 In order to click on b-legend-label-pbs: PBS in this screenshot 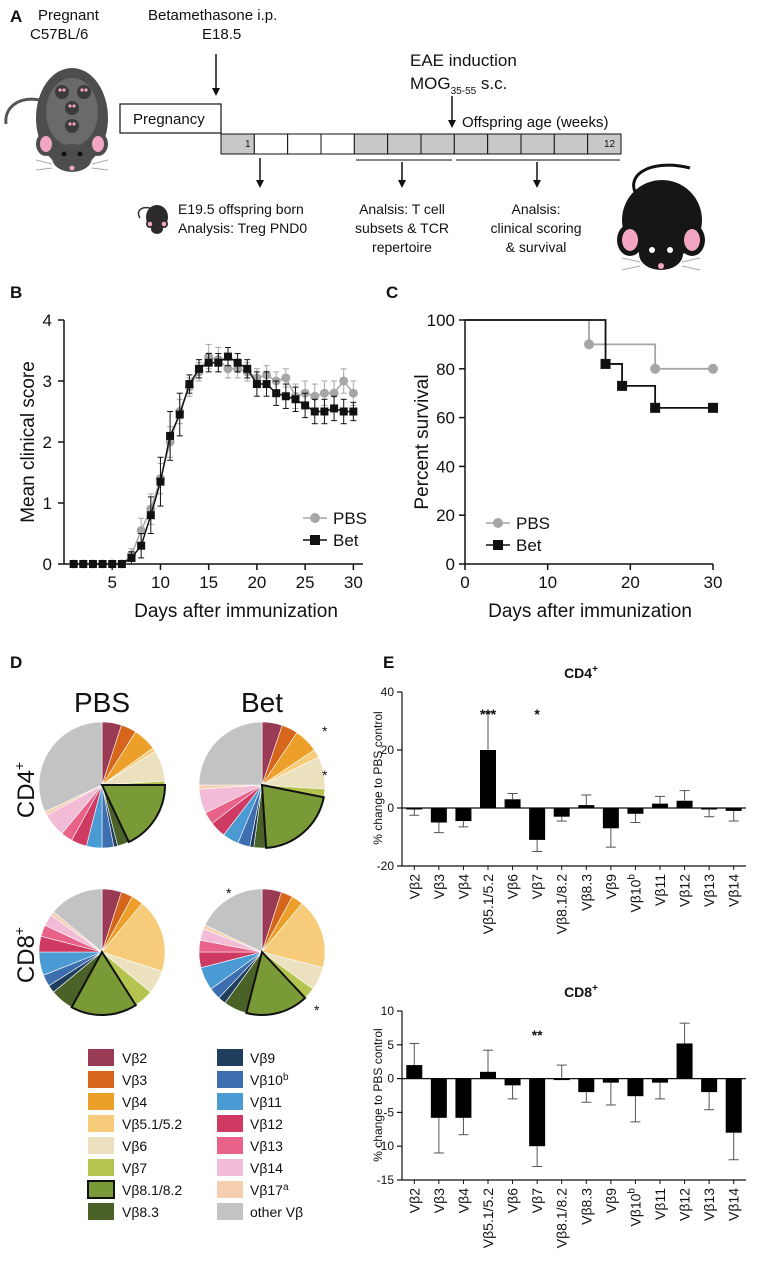, I will do `click(350, 518)`.